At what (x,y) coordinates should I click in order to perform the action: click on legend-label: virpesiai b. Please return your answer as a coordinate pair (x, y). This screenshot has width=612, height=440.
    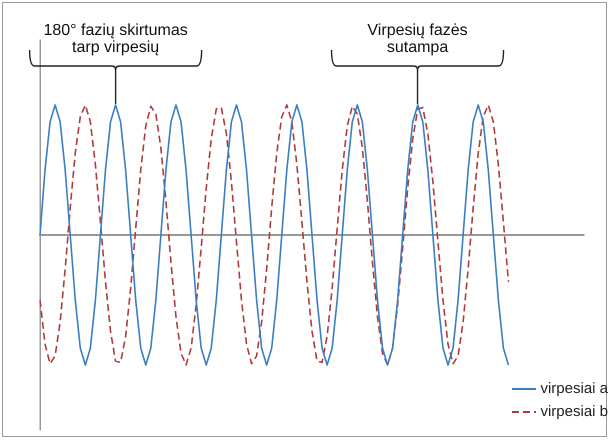
    Looking at the image, I should click on (574, 411).